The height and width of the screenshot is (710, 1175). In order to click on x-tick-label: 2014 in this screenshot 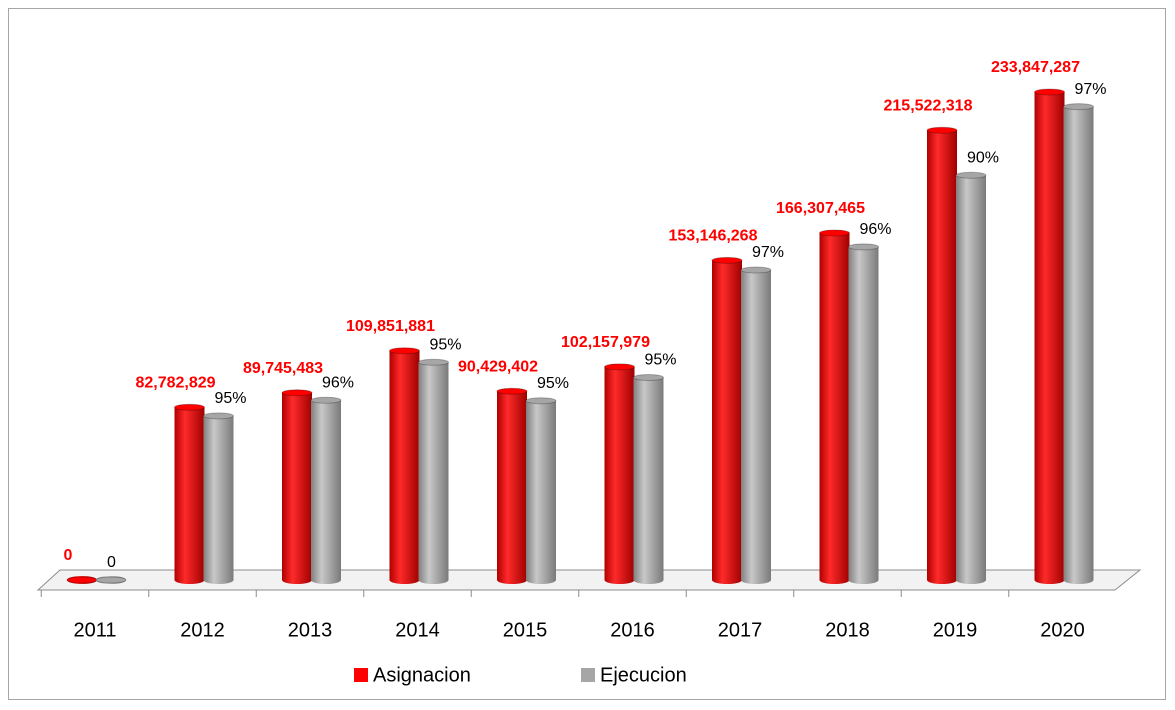, I will do `click(417, 630)`.